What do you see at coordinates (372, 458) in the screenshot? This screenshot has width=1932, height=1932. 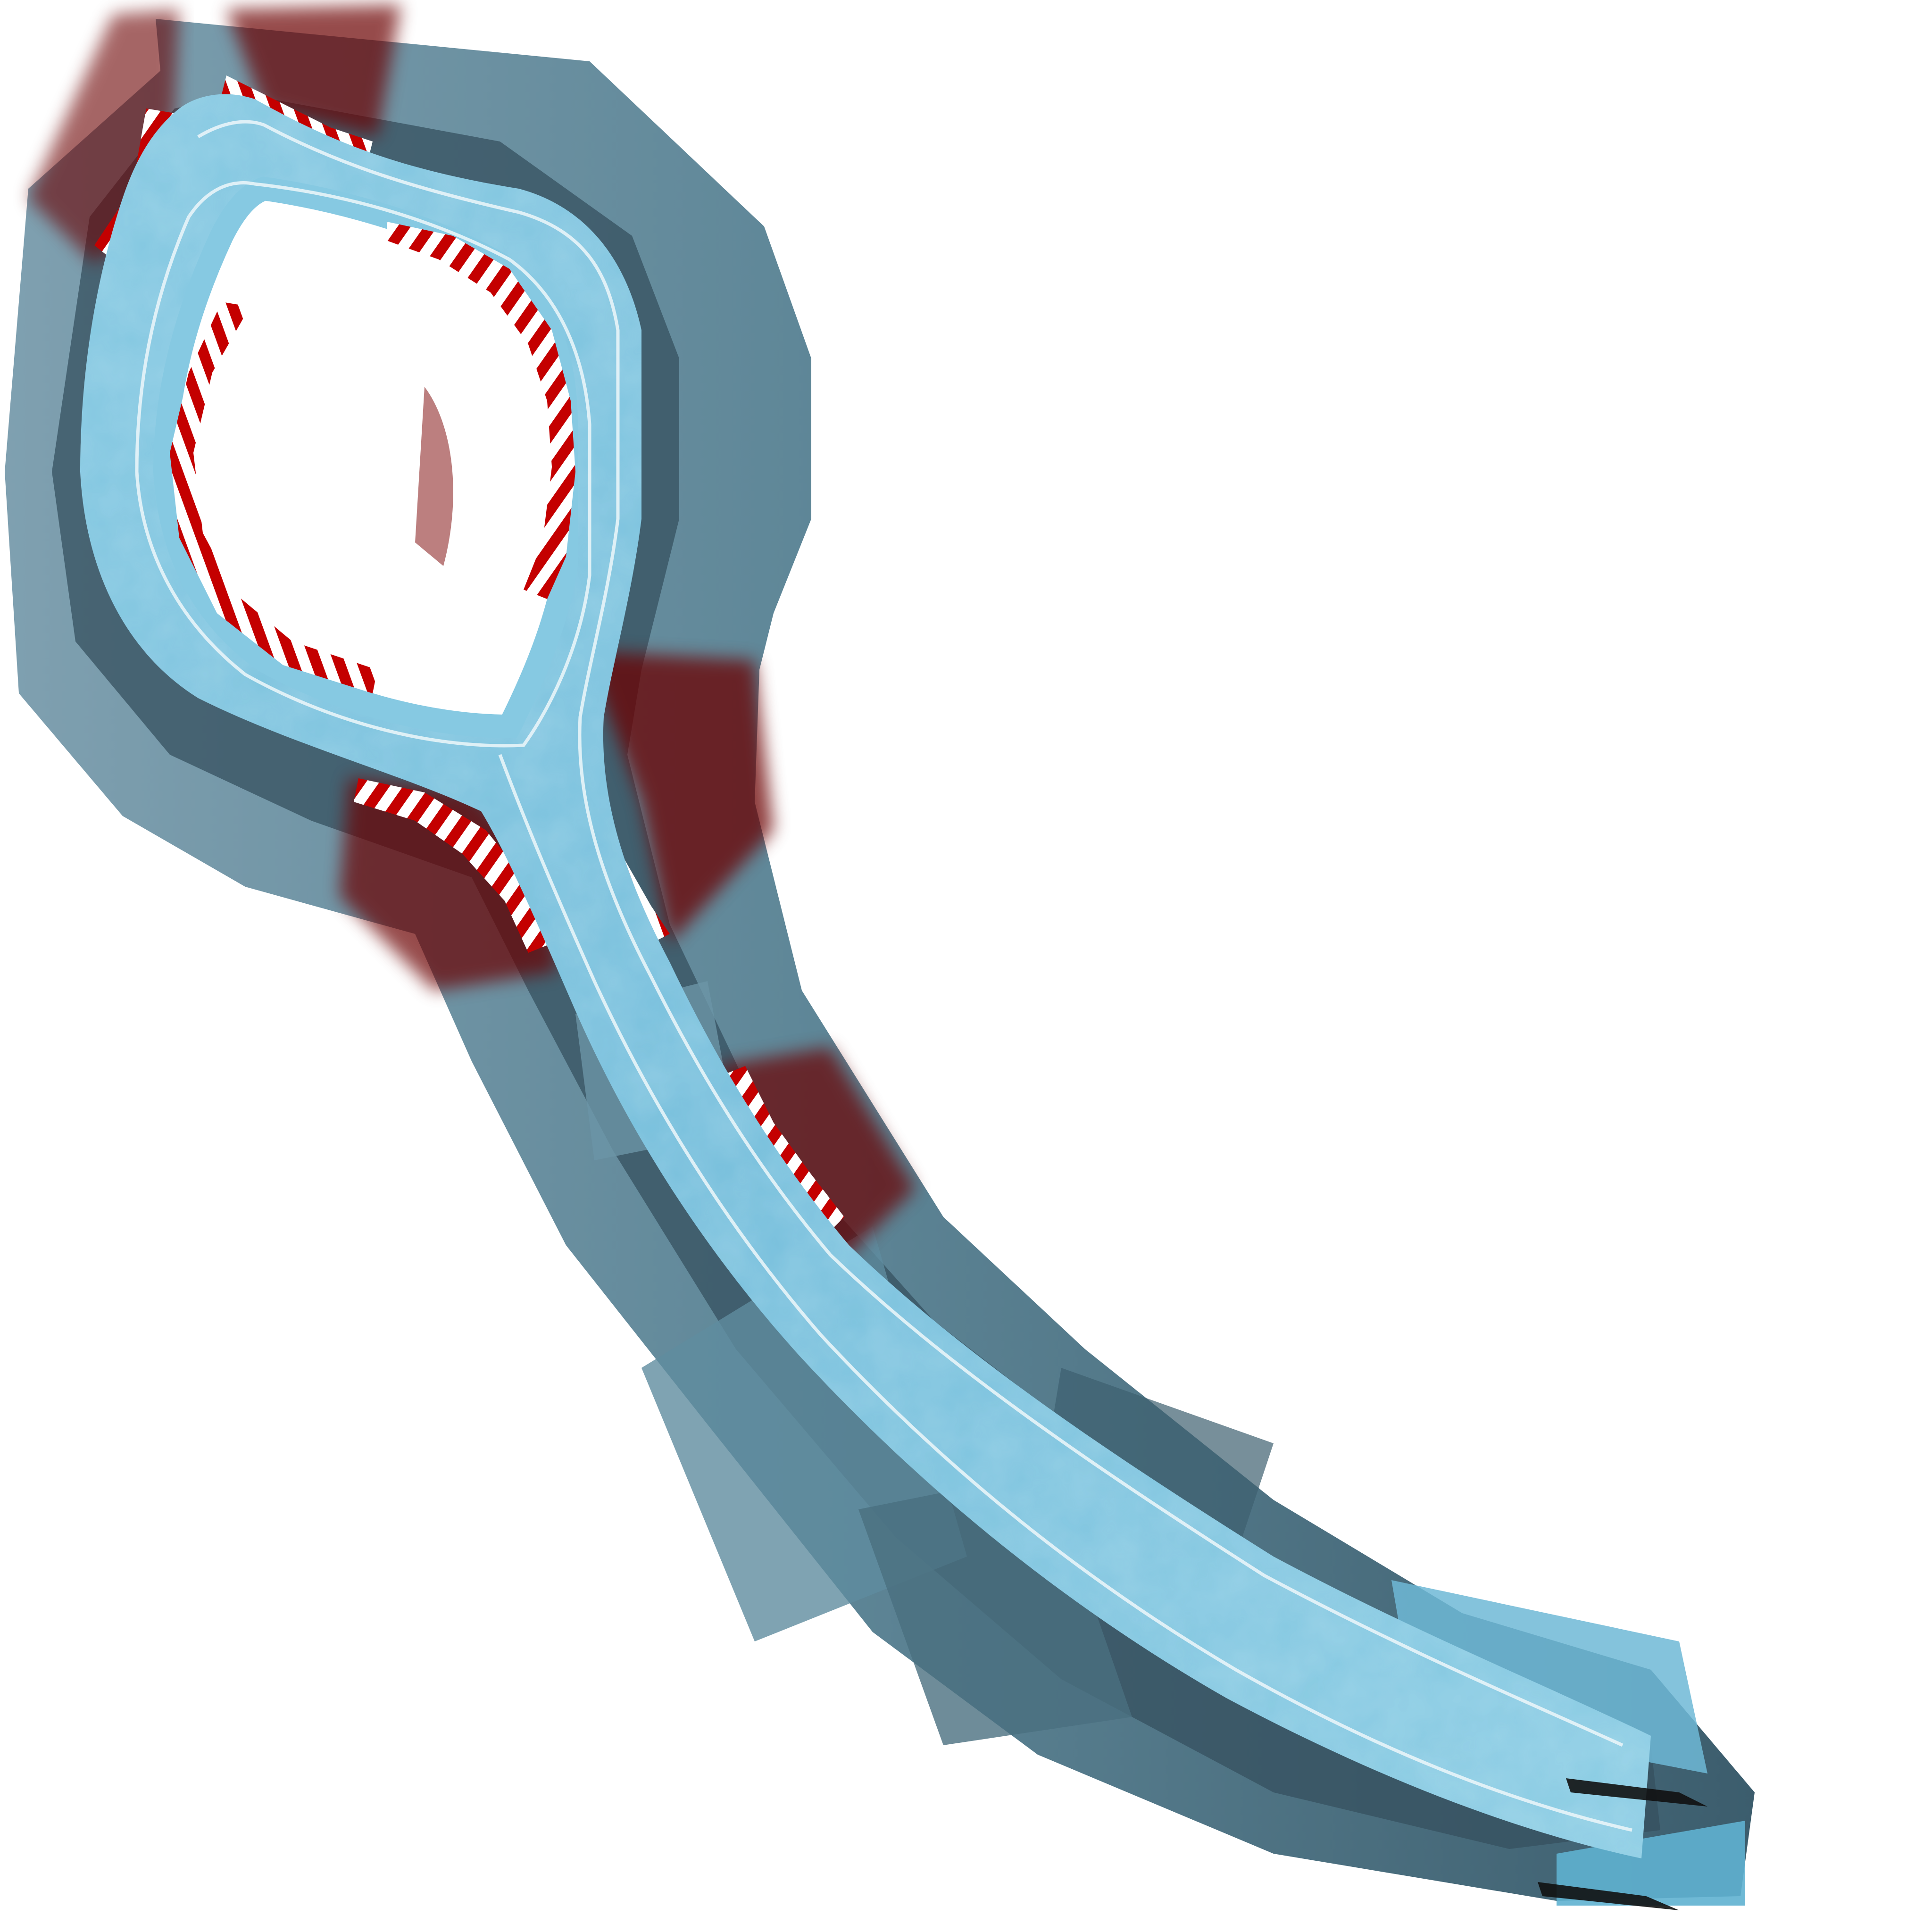 I see `curb-inner-overlay` at bounding box center [372, 458].